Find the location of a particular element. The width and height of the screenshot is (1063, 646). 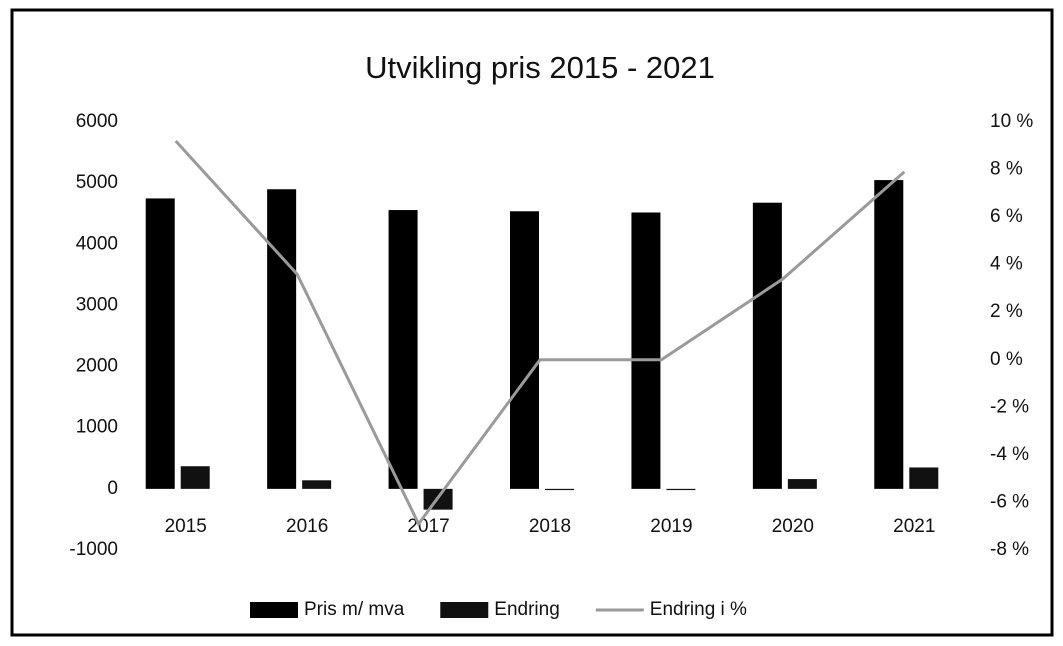

y2-tick-label: -4 % is located at coordinates (1009, 454).